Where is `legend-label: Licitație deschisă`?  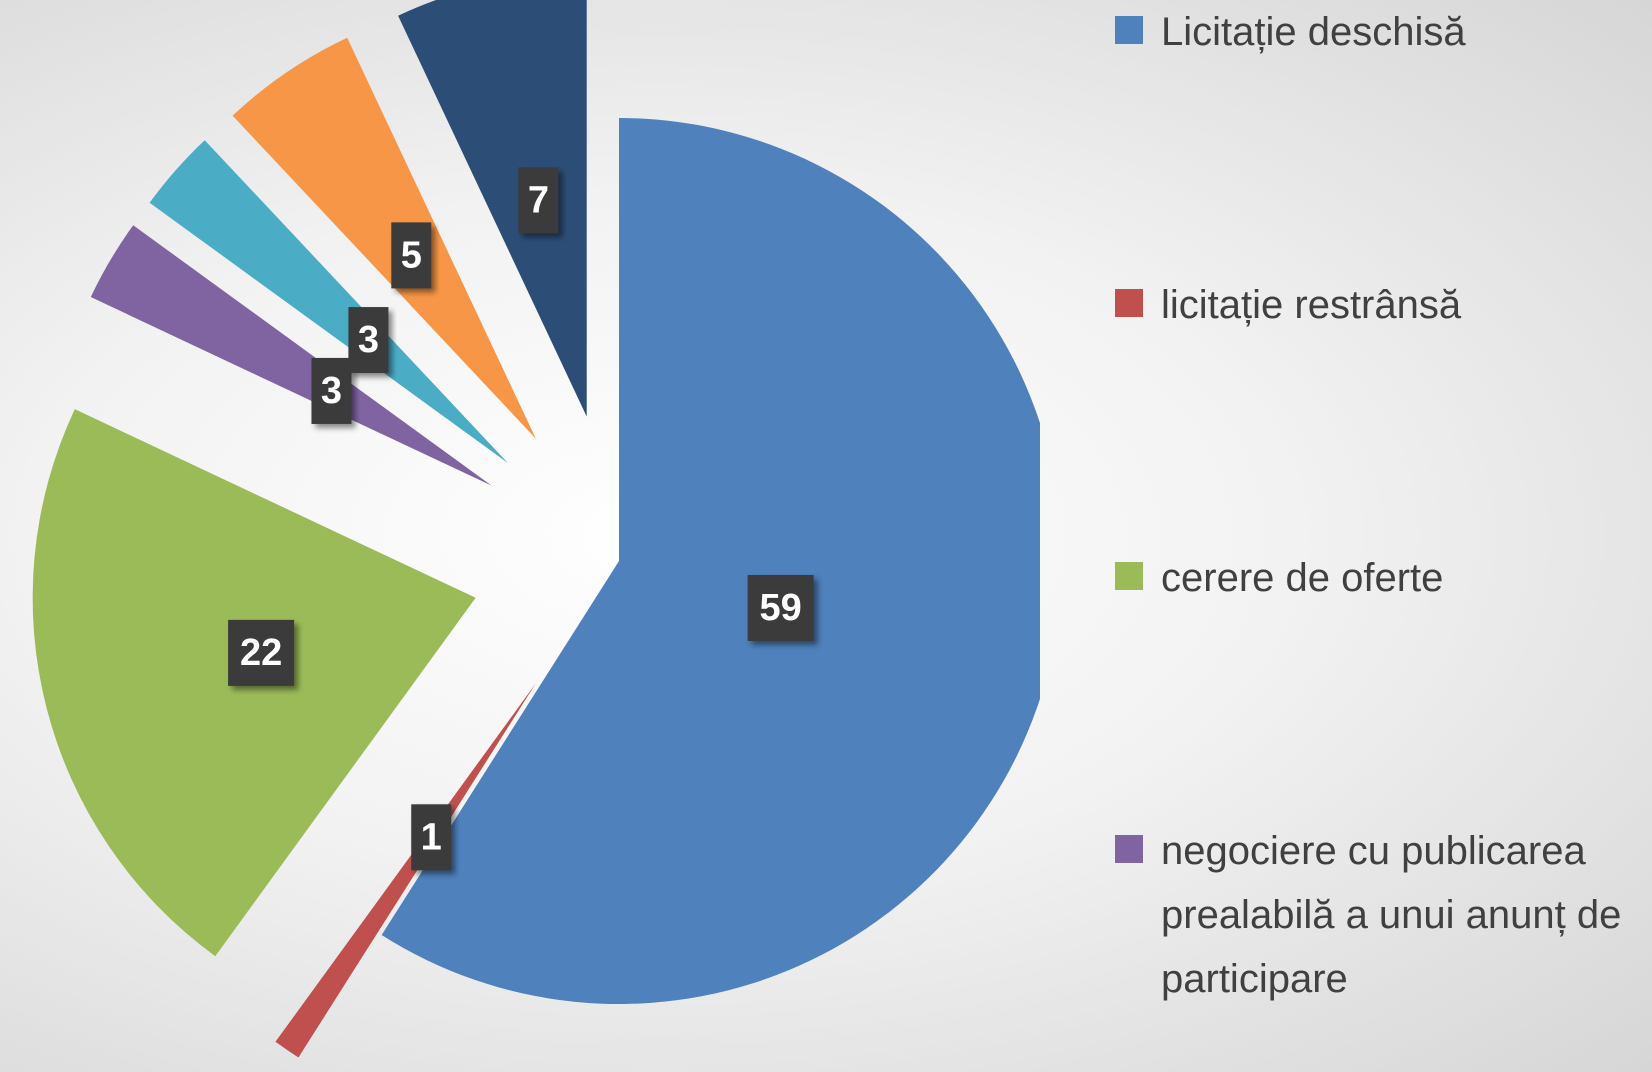
legend-label: Licitație deschisă is located at coordinates (1313, 32).